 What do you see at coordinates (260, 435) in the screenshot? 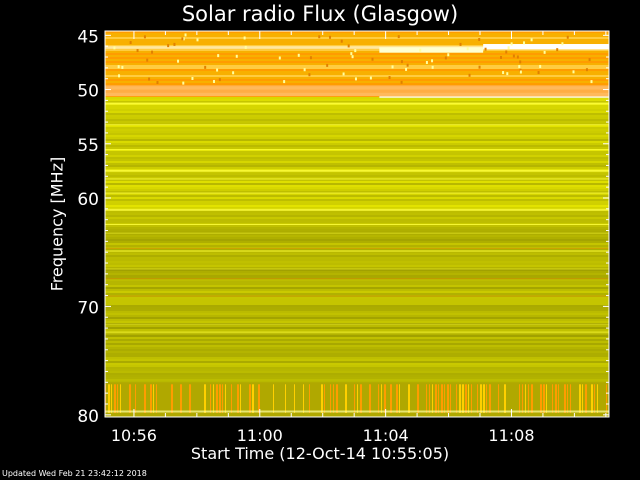
I see `x-tick-label: 11:00` at bounding box center [260, 435].